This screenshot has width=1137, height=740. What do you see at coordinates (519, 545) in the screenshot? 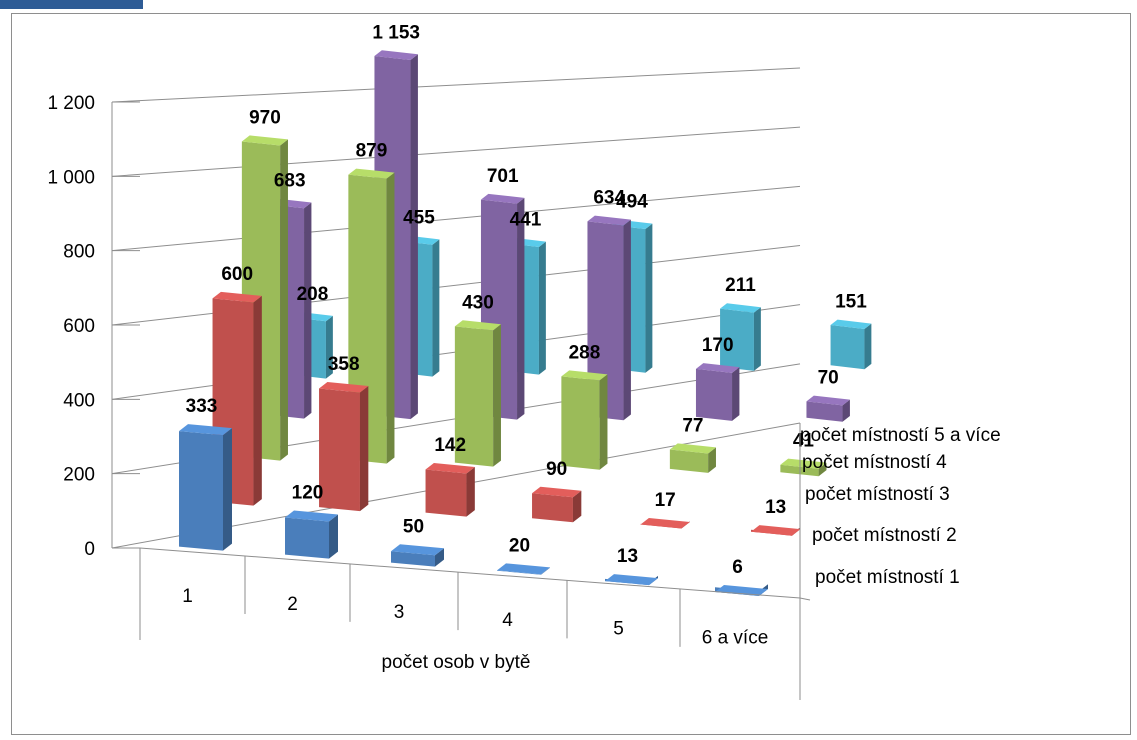
I see `data-label: 20` at bounding box center [519, 545].